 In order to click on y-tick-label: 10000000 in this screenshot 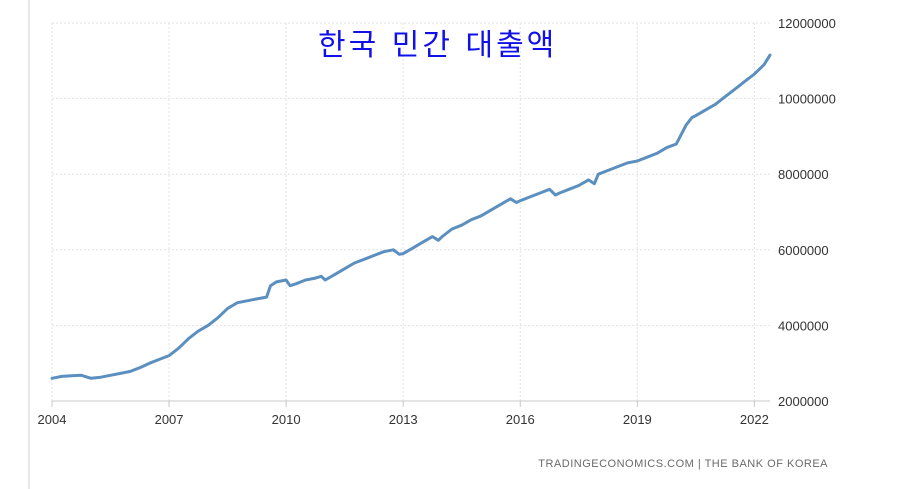, I will do `click(807, 99)`.